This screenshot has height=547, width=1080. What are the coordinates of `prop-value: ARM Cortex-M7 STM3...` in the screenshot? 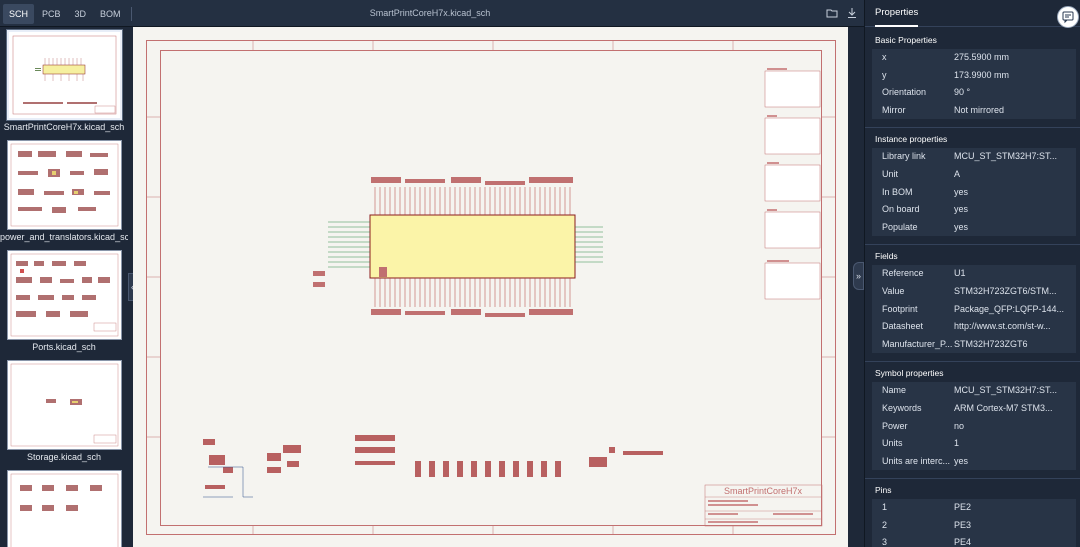 It's located at (1003, 407).